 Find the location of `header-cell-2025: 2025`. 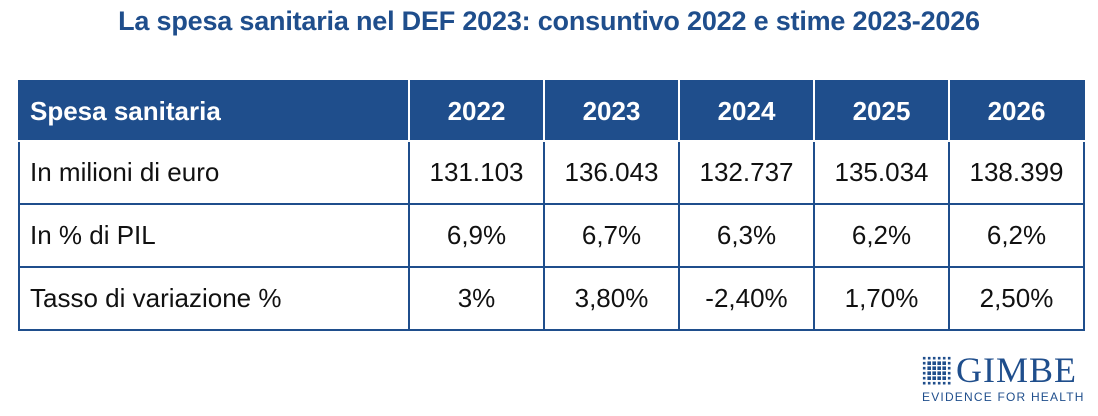

header-cell-2025: 2025 is located at coordinates (881, 111).